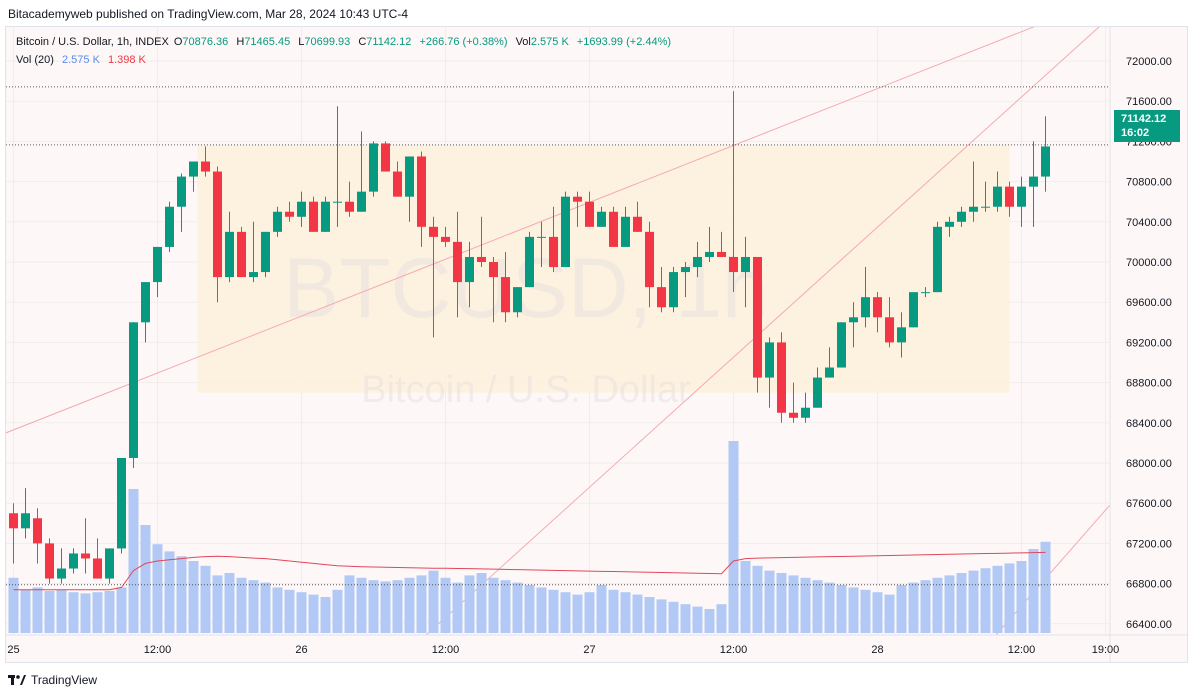  I want to click on vol20-b: 1.398 K, so click(126, 60).